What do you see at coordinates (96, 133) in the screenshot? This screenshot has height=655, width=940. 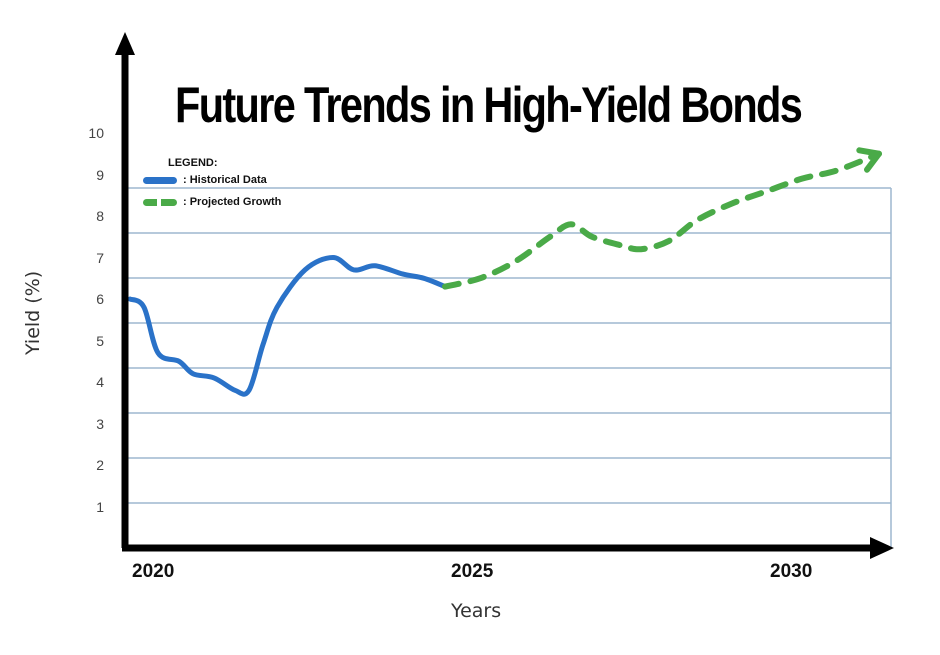 I see `y-tick-10: 10` at bounding box center [96, 133].